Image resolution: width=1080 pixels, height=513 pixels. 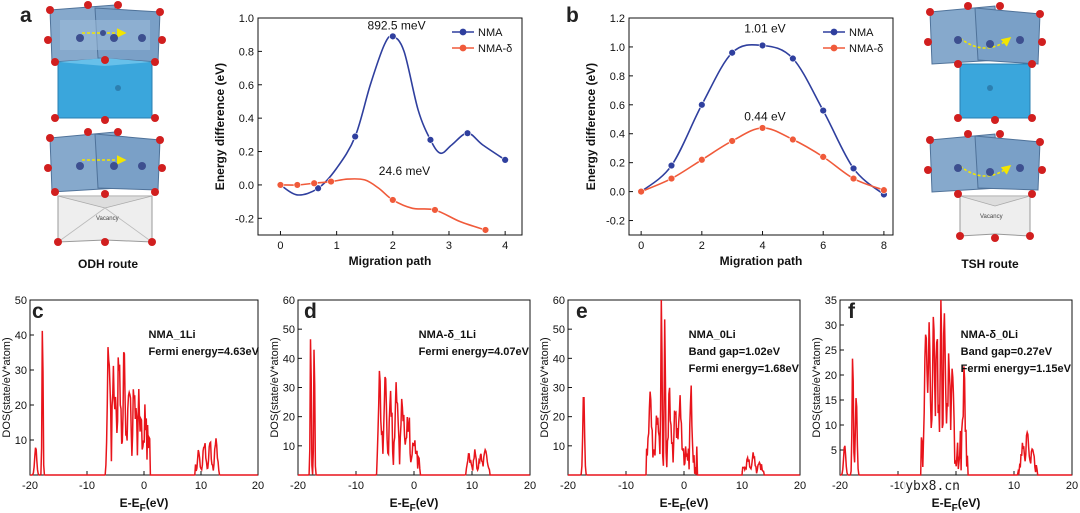 What do you see at coordinates (834, 451) in the screenshot?
I see `y-tick-label: 5` at bounding box center [834, 451].